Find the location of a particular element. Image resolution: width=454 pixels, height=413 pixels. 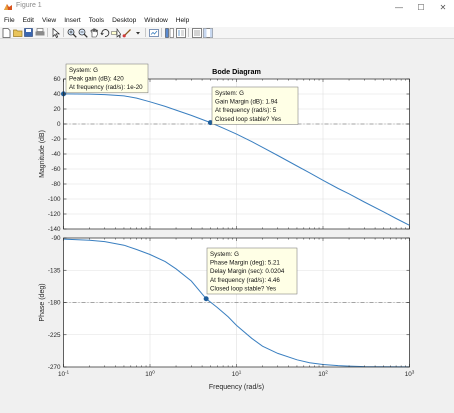

menu-edit: Edit is located at coordinates (28, 20).